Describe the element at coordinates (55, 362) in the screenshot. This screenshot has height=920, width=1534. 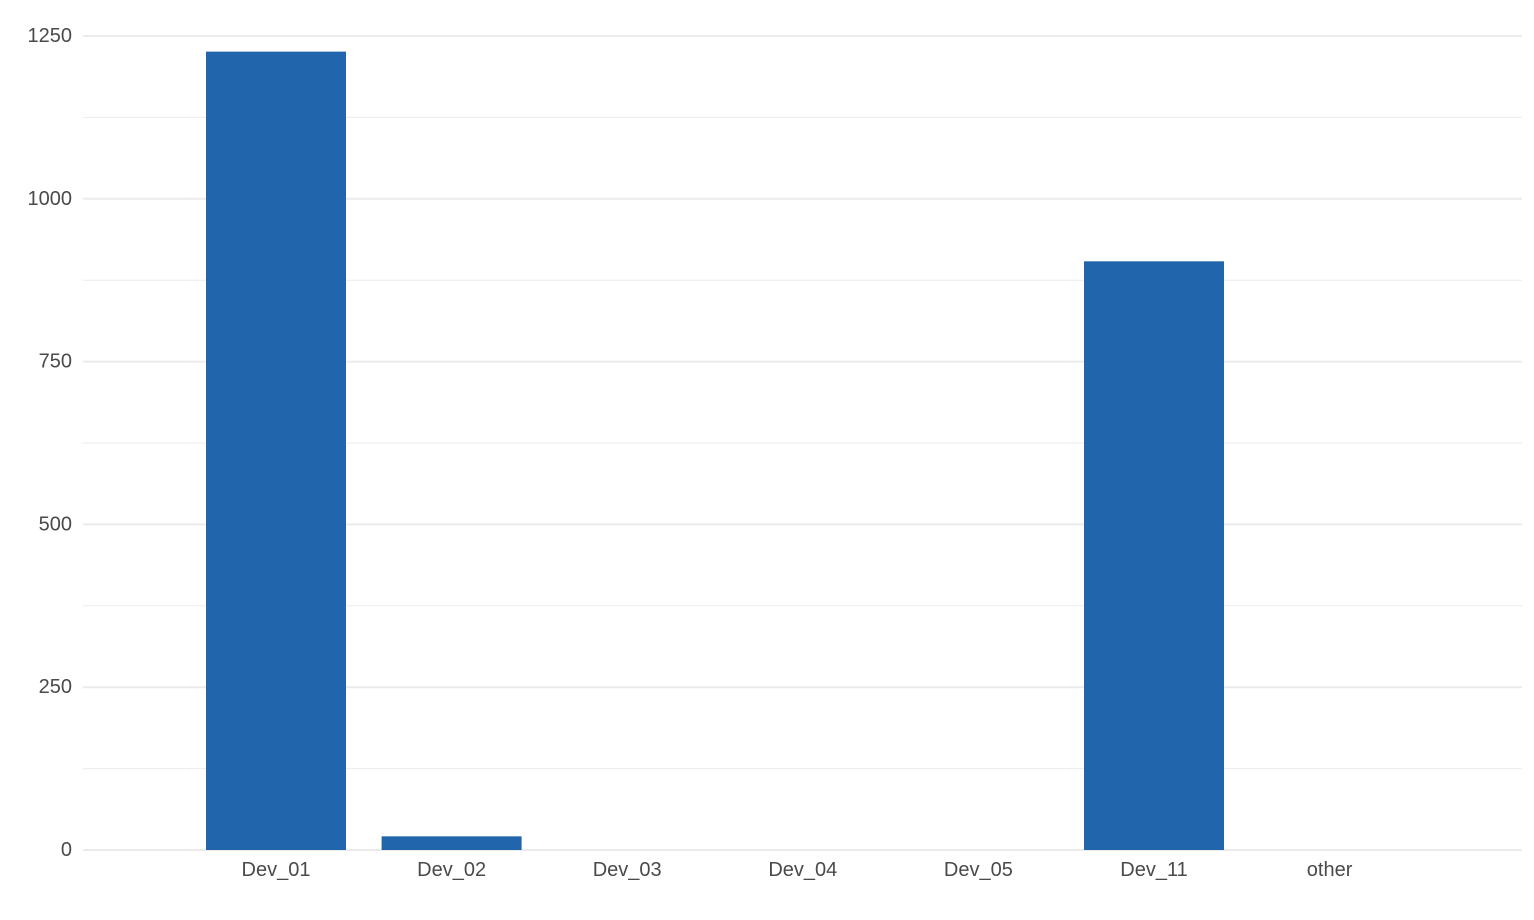
I see `y-tick-label: 750` at that location.